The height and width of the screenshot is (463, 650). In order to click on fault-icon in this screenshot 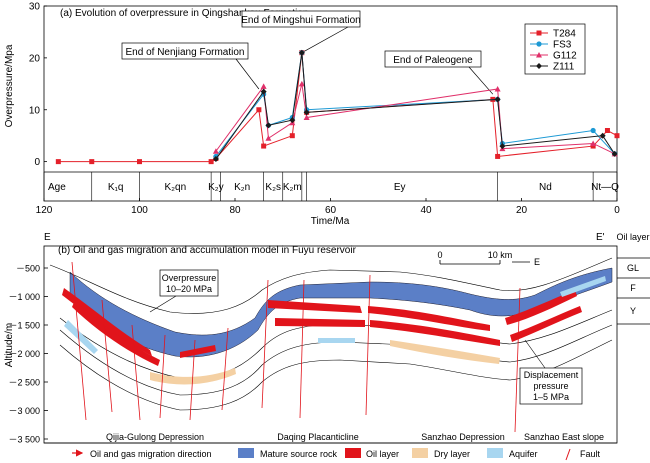, I will do `click(568, 454)`.